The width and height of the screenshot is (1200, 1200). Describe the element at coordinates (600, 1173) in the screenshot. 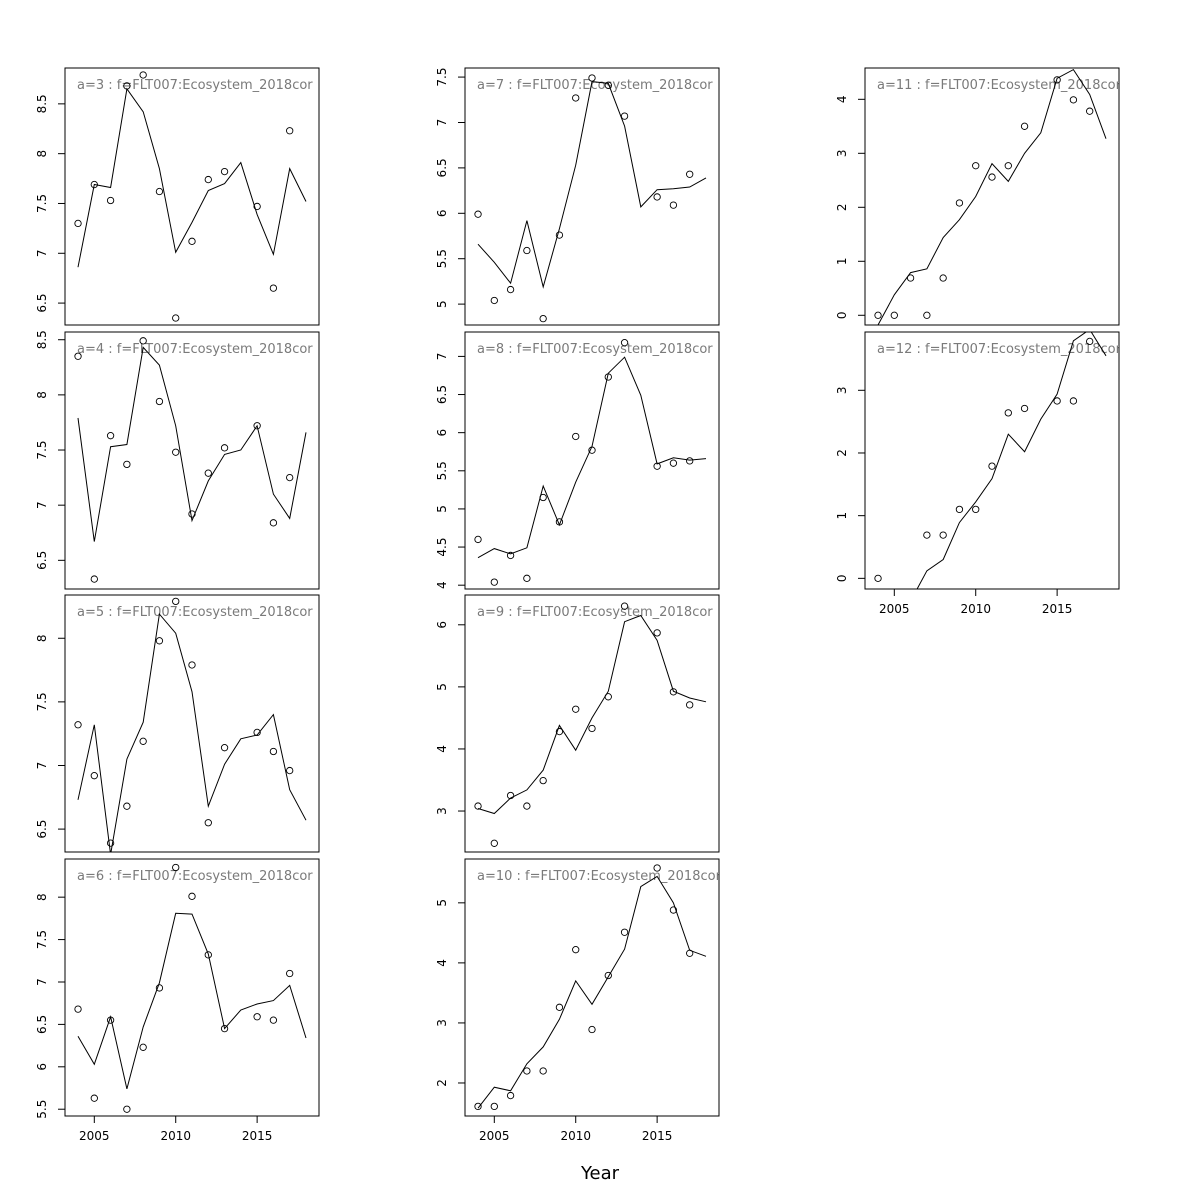

I see `x-axis-title: Year` at that location.